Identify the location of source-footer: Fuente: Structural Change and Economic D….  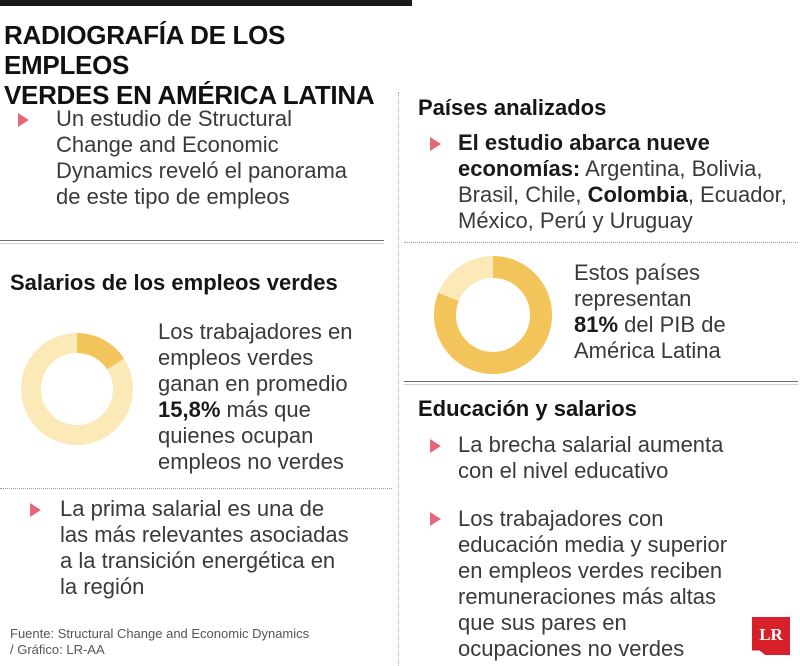
(160, 641).